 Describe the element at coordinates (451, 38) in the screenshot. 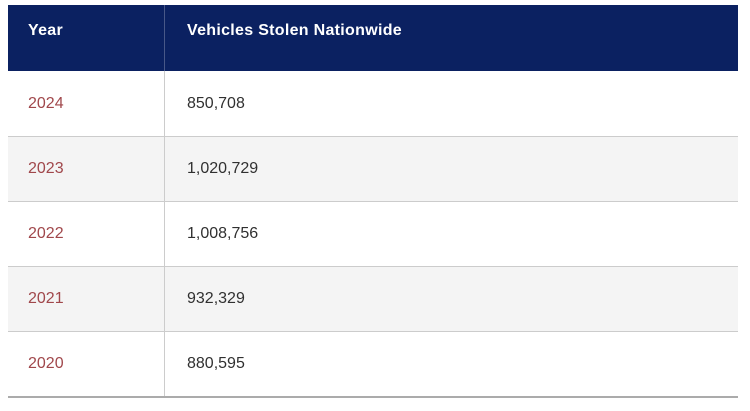

I see `column-header-vehicles-stolen: Vehicles Stolen Nationwide` at that location.